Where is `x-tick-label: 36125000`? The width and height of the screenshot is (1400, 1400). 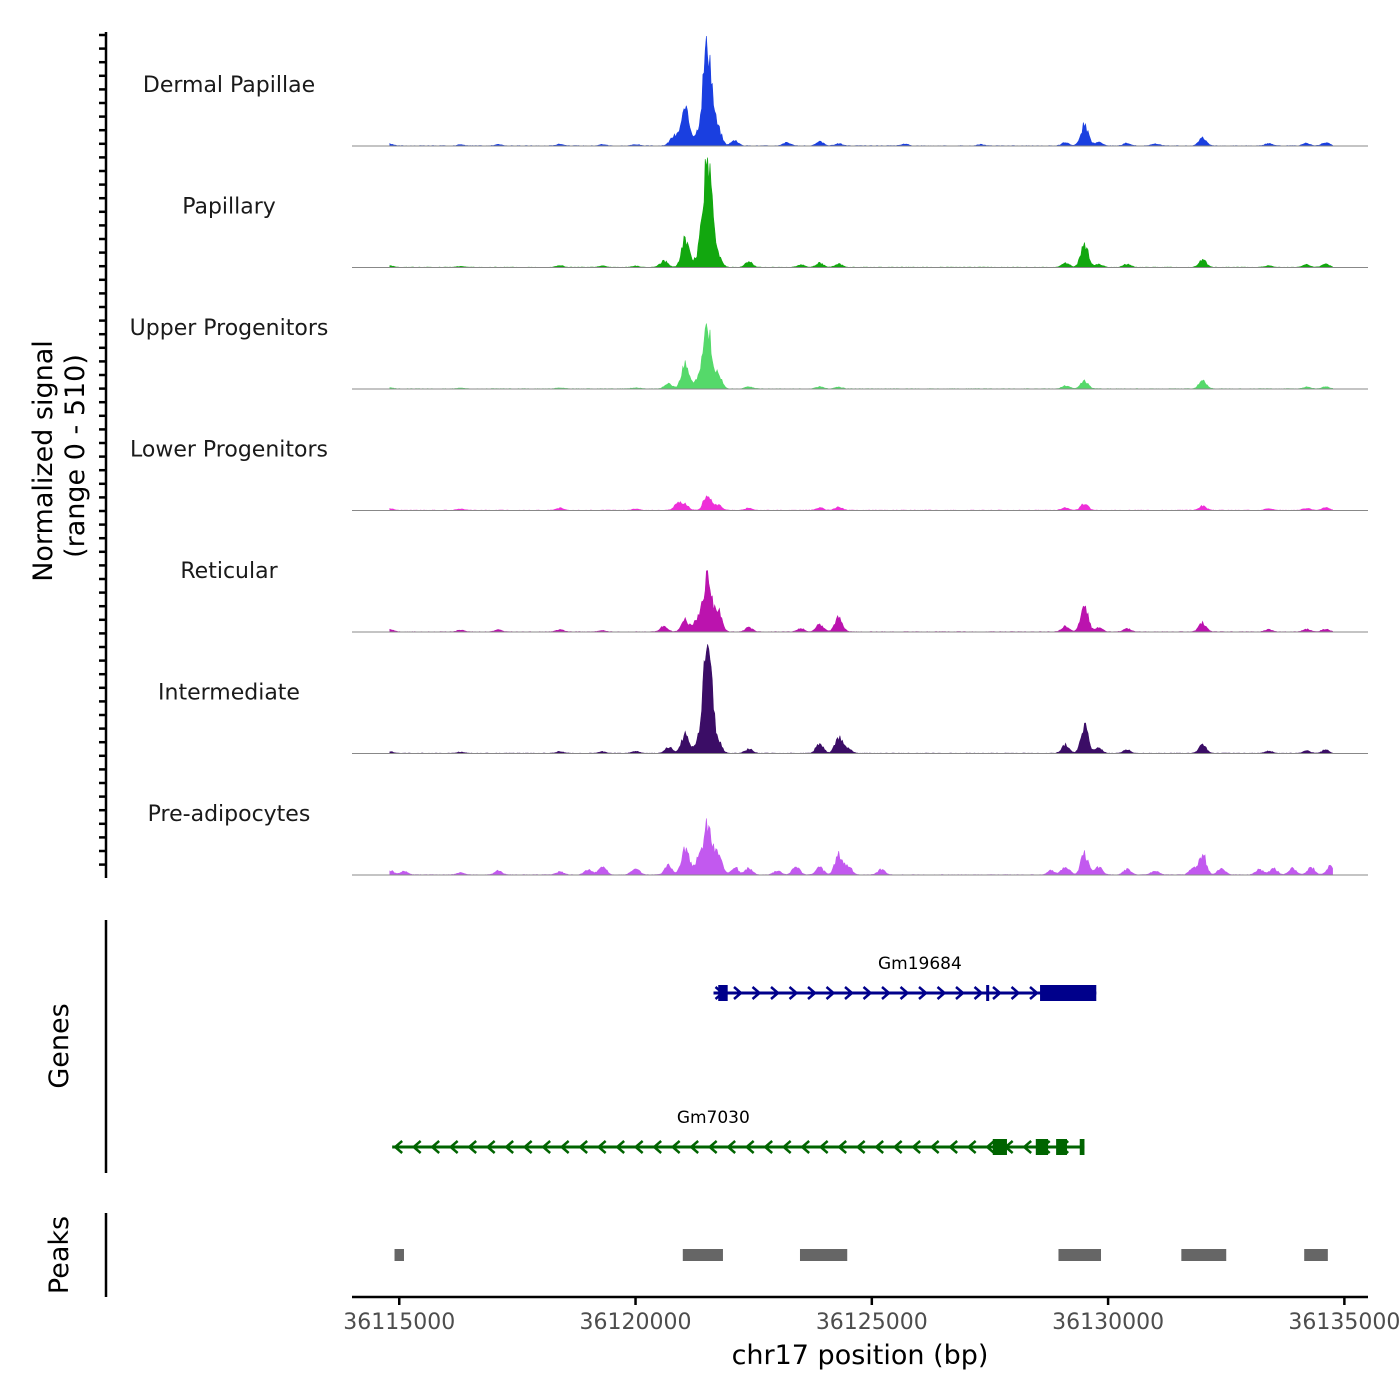
x-tick-label: 36125000 is located at coordinates (872, 1322).